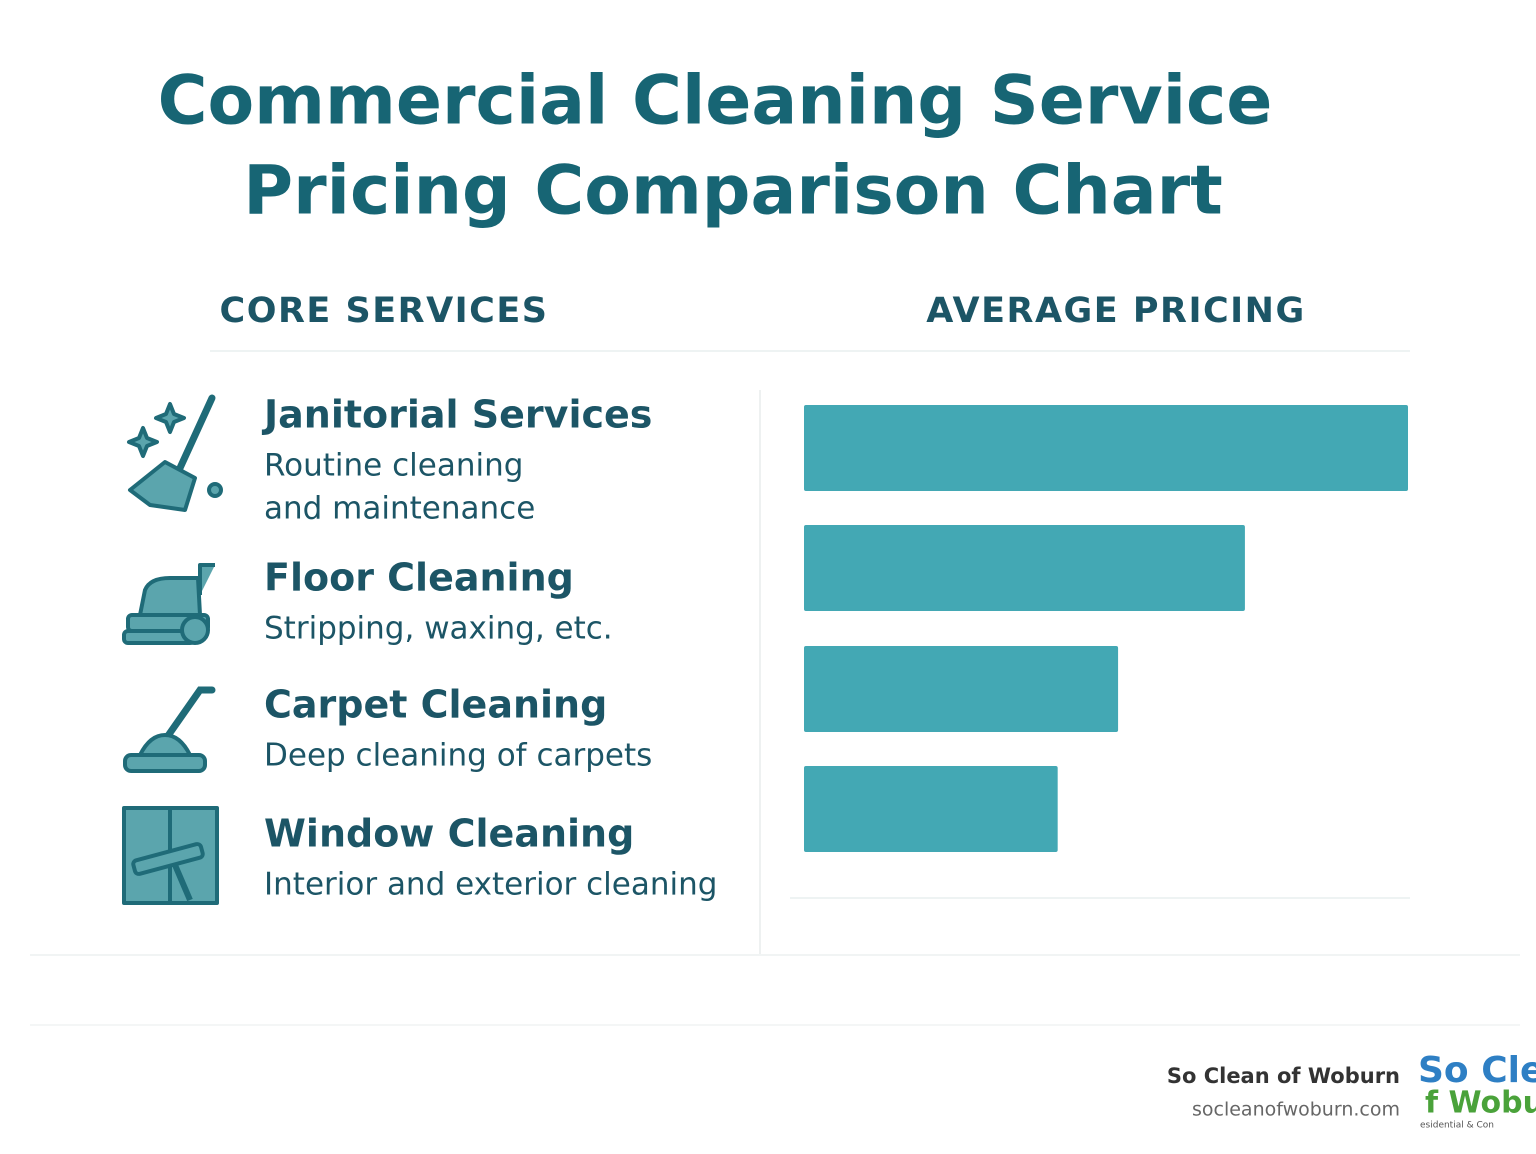 Image resolution: width=1536 pixels, height=1154 pixels. I want to click on service-name: Carpet Cleaning, so click(435, 705).